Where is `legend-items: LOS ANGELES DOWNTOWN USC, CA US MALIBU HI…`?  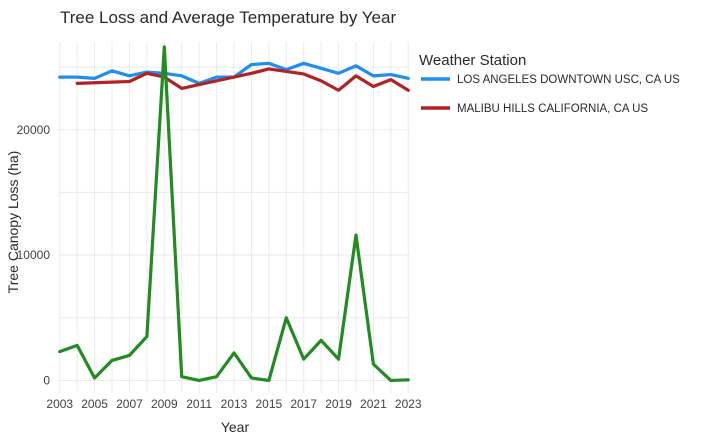 legend-items: LOS ANGELES DOWNTOWN USC, CA US MALIBU HI… is located at coordinates (550, 94).